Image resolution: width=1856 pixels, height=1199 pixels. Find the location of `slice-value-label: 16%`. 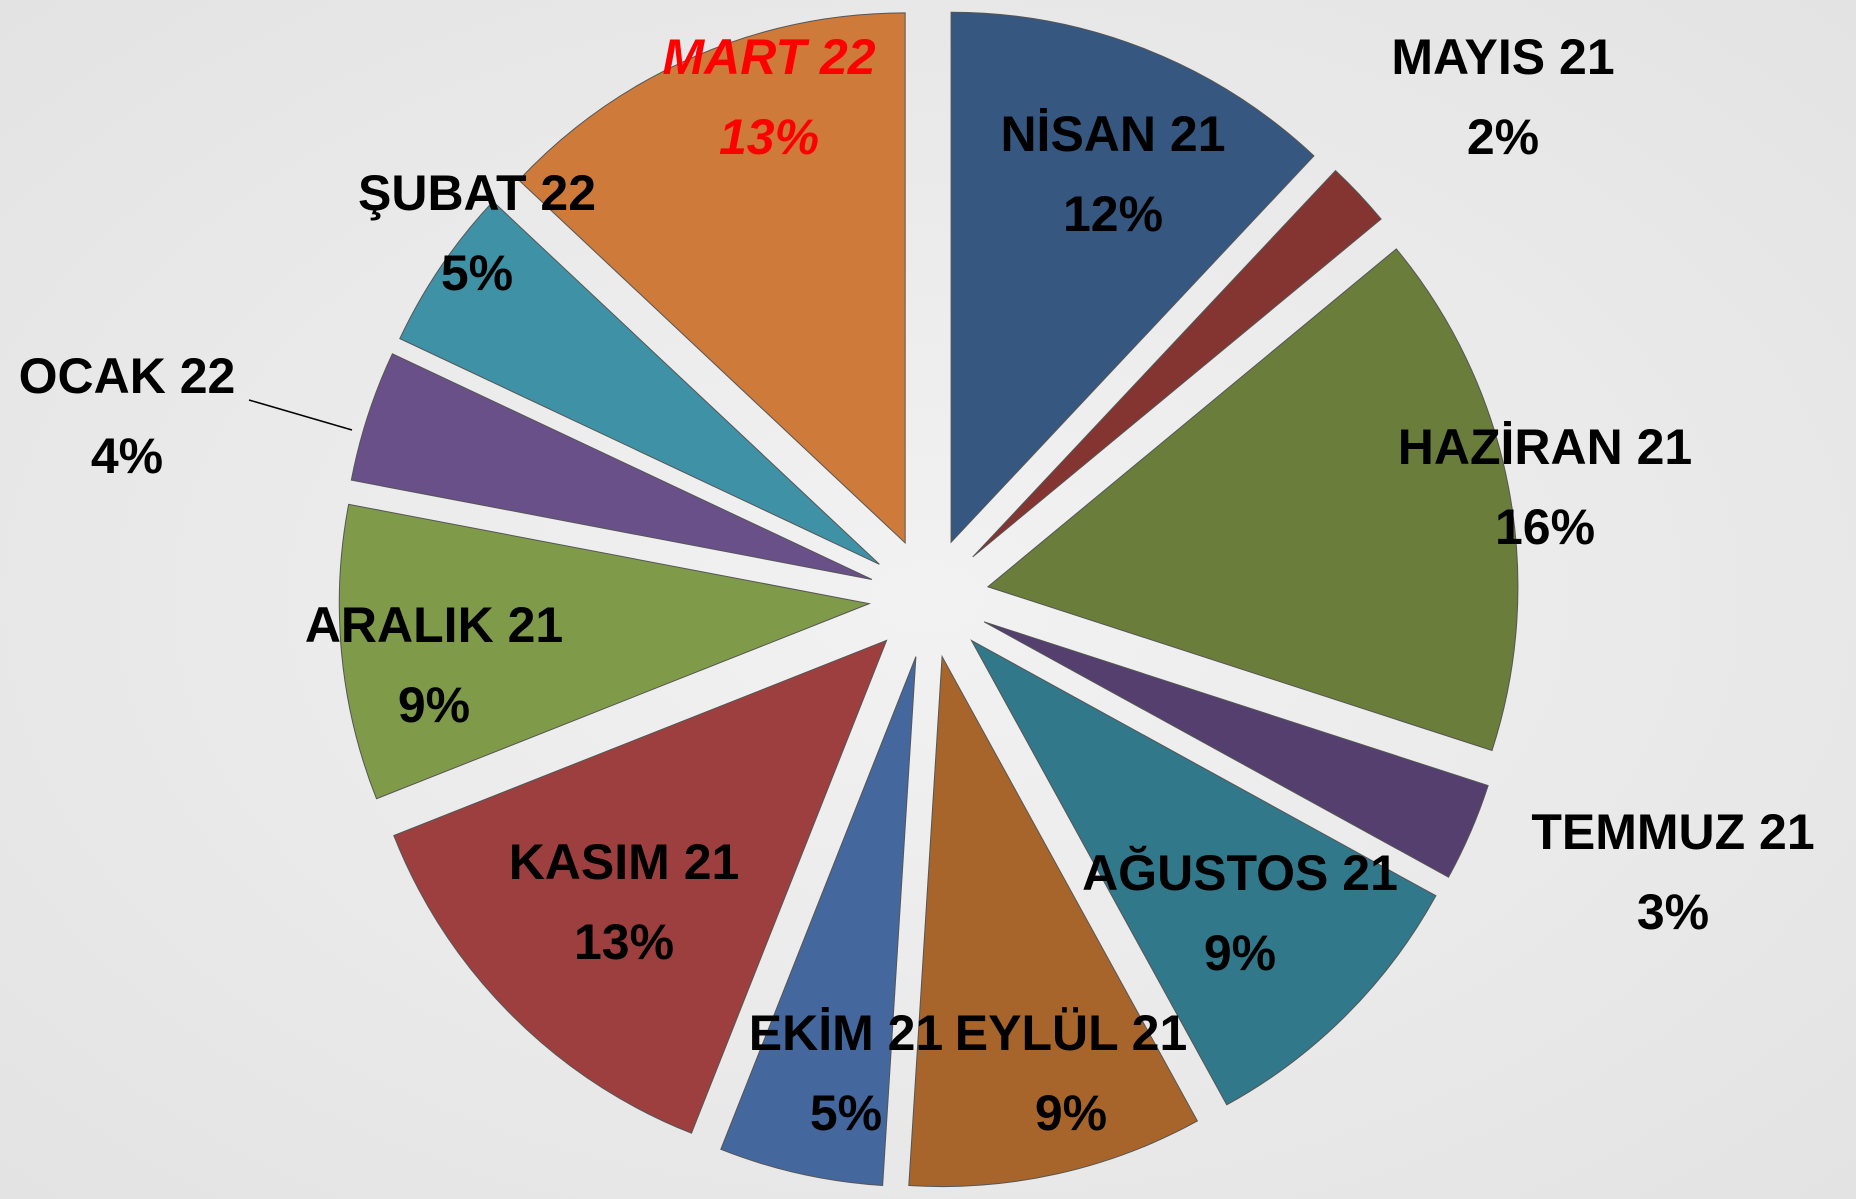

slice-value-label: 16% is located at coordinates (1545, 527).